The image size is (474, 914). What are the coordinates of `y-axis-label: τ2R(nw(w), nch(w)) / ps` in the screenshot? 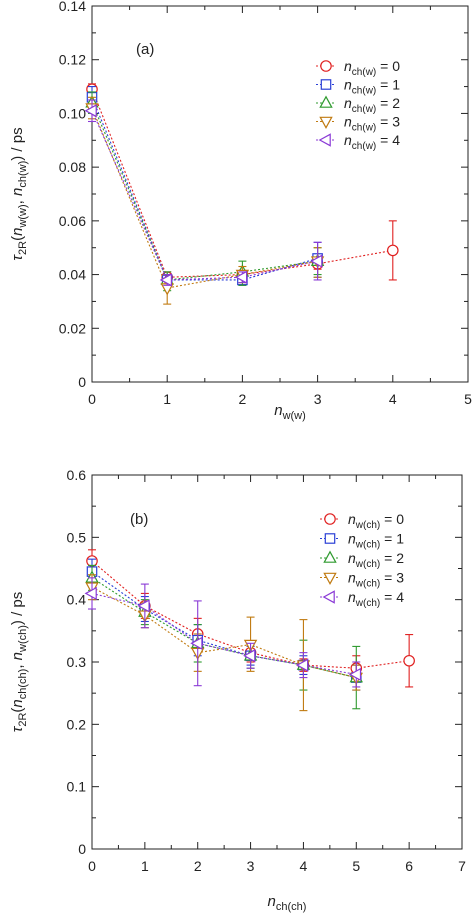 It's located at (19, 193).